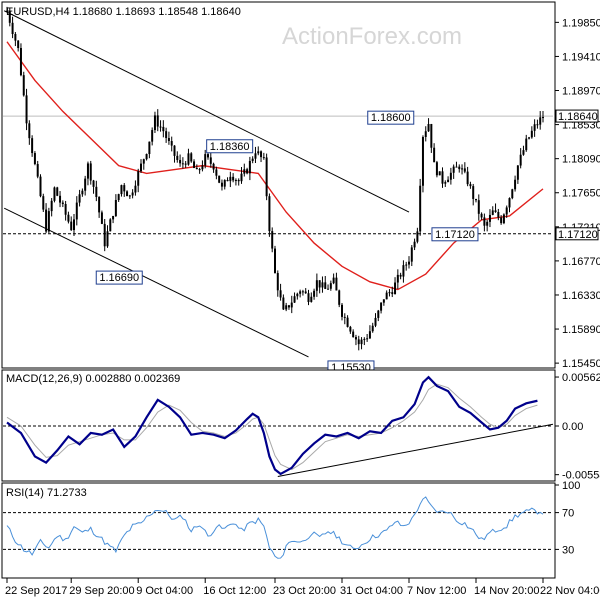  I want to click on price-right-tag: 1.17120, so click(577, 234).